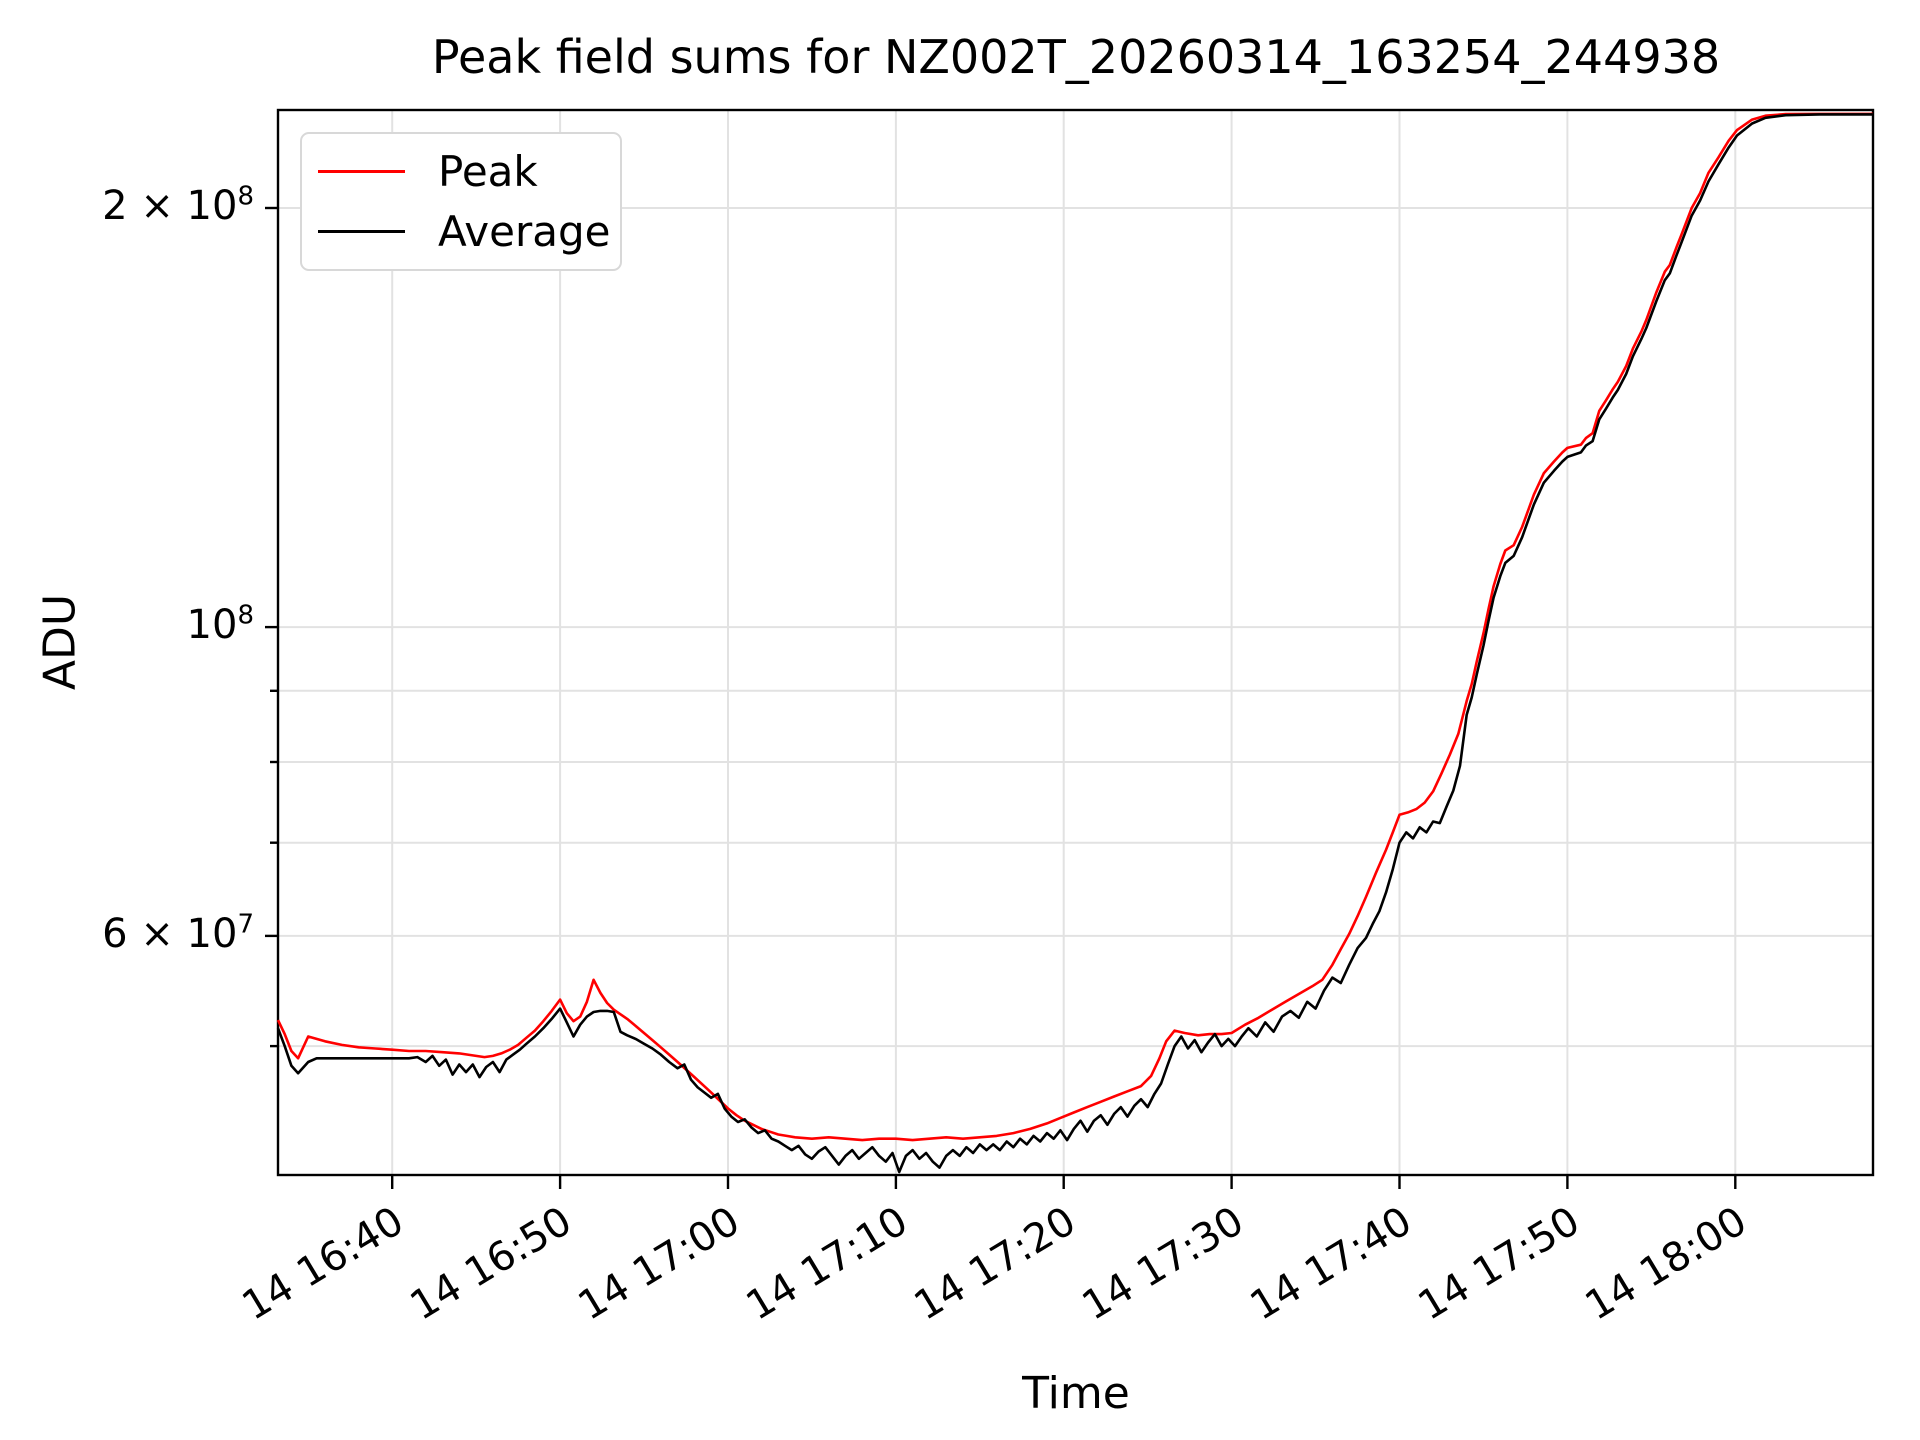 The image size is (1920, 1440). What do you see at coordinates (488, 171) in the screenshot?
I see `legend-label-peak: Peak` at bounding box center [488, 171].